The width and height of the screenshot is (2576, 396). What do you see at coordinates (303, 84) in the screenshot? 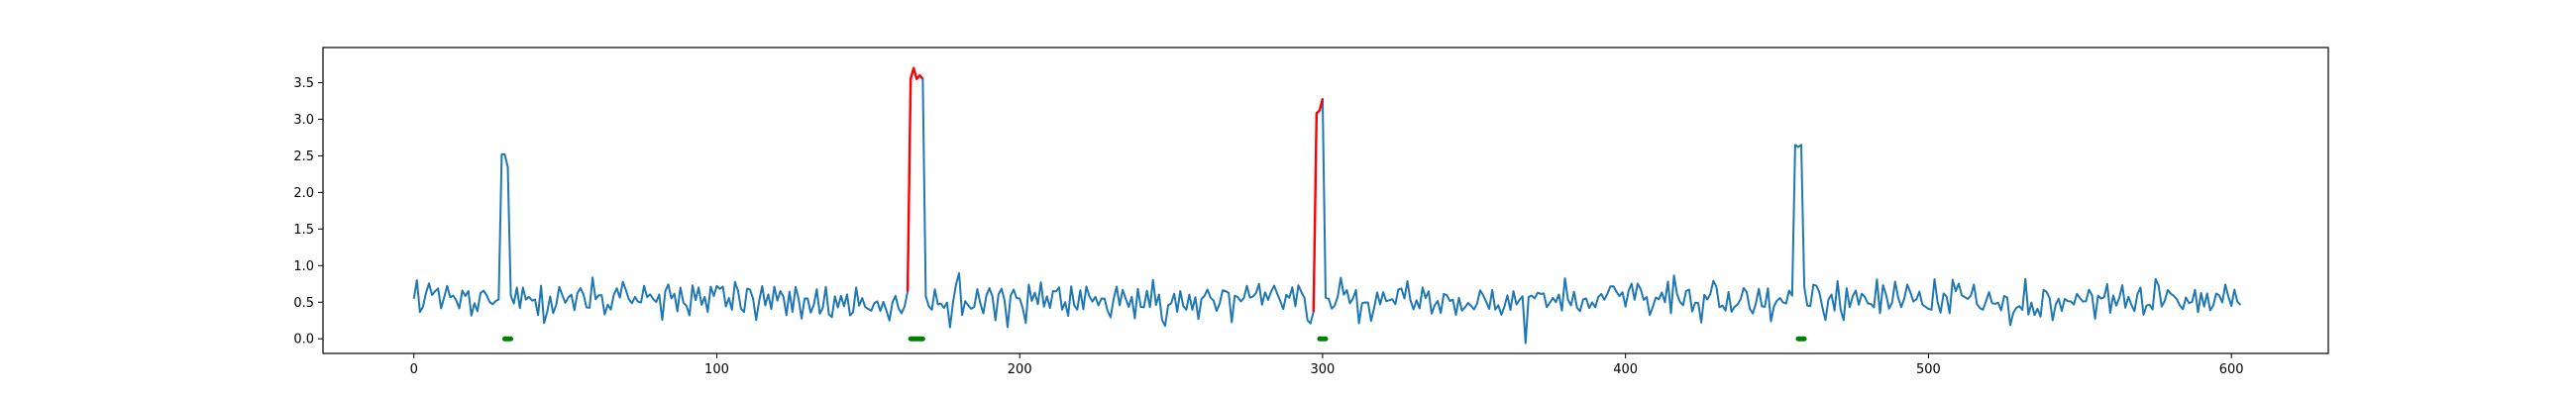
I see `y-tick-label: 3.5` at bounding box center [303, 84].